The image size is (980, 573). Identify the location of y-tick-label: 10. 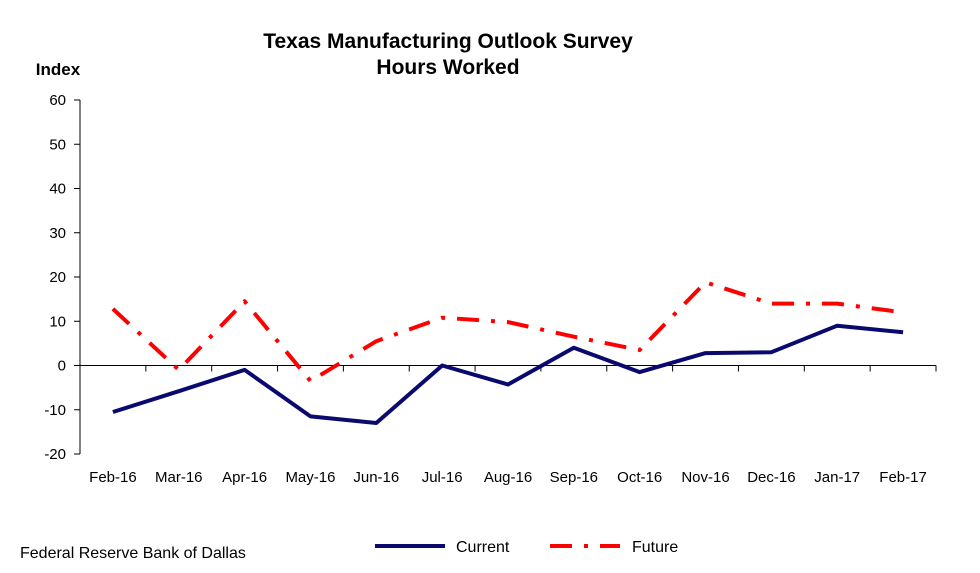
(57, 321).